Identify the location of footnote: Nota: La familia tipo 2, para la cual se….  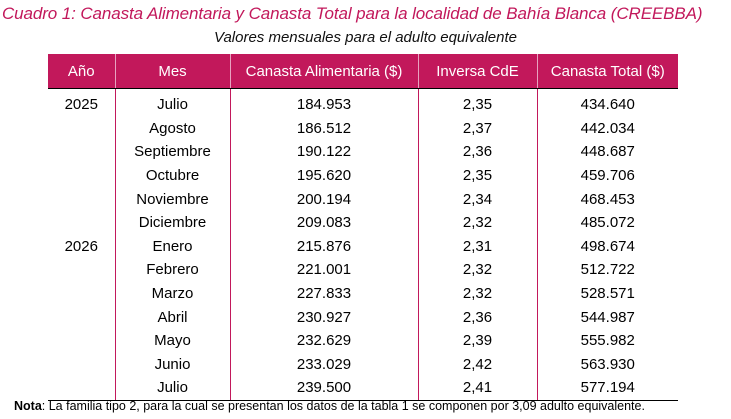
(329, 406).